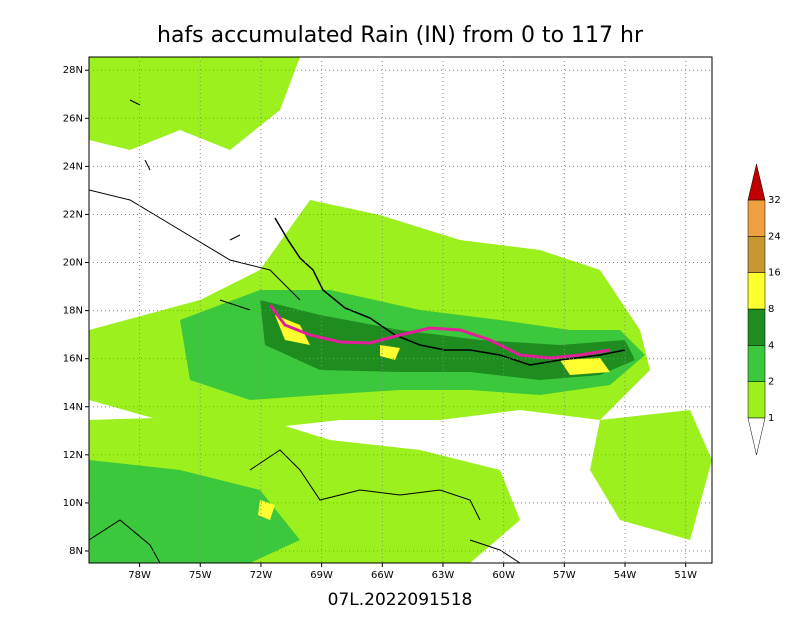 This screenshot has height=618, width=800. What do you see at coordinates (73, 455) in the screenshot?
I see `y-tick-label: 12N` at bounding box center [73, 455].